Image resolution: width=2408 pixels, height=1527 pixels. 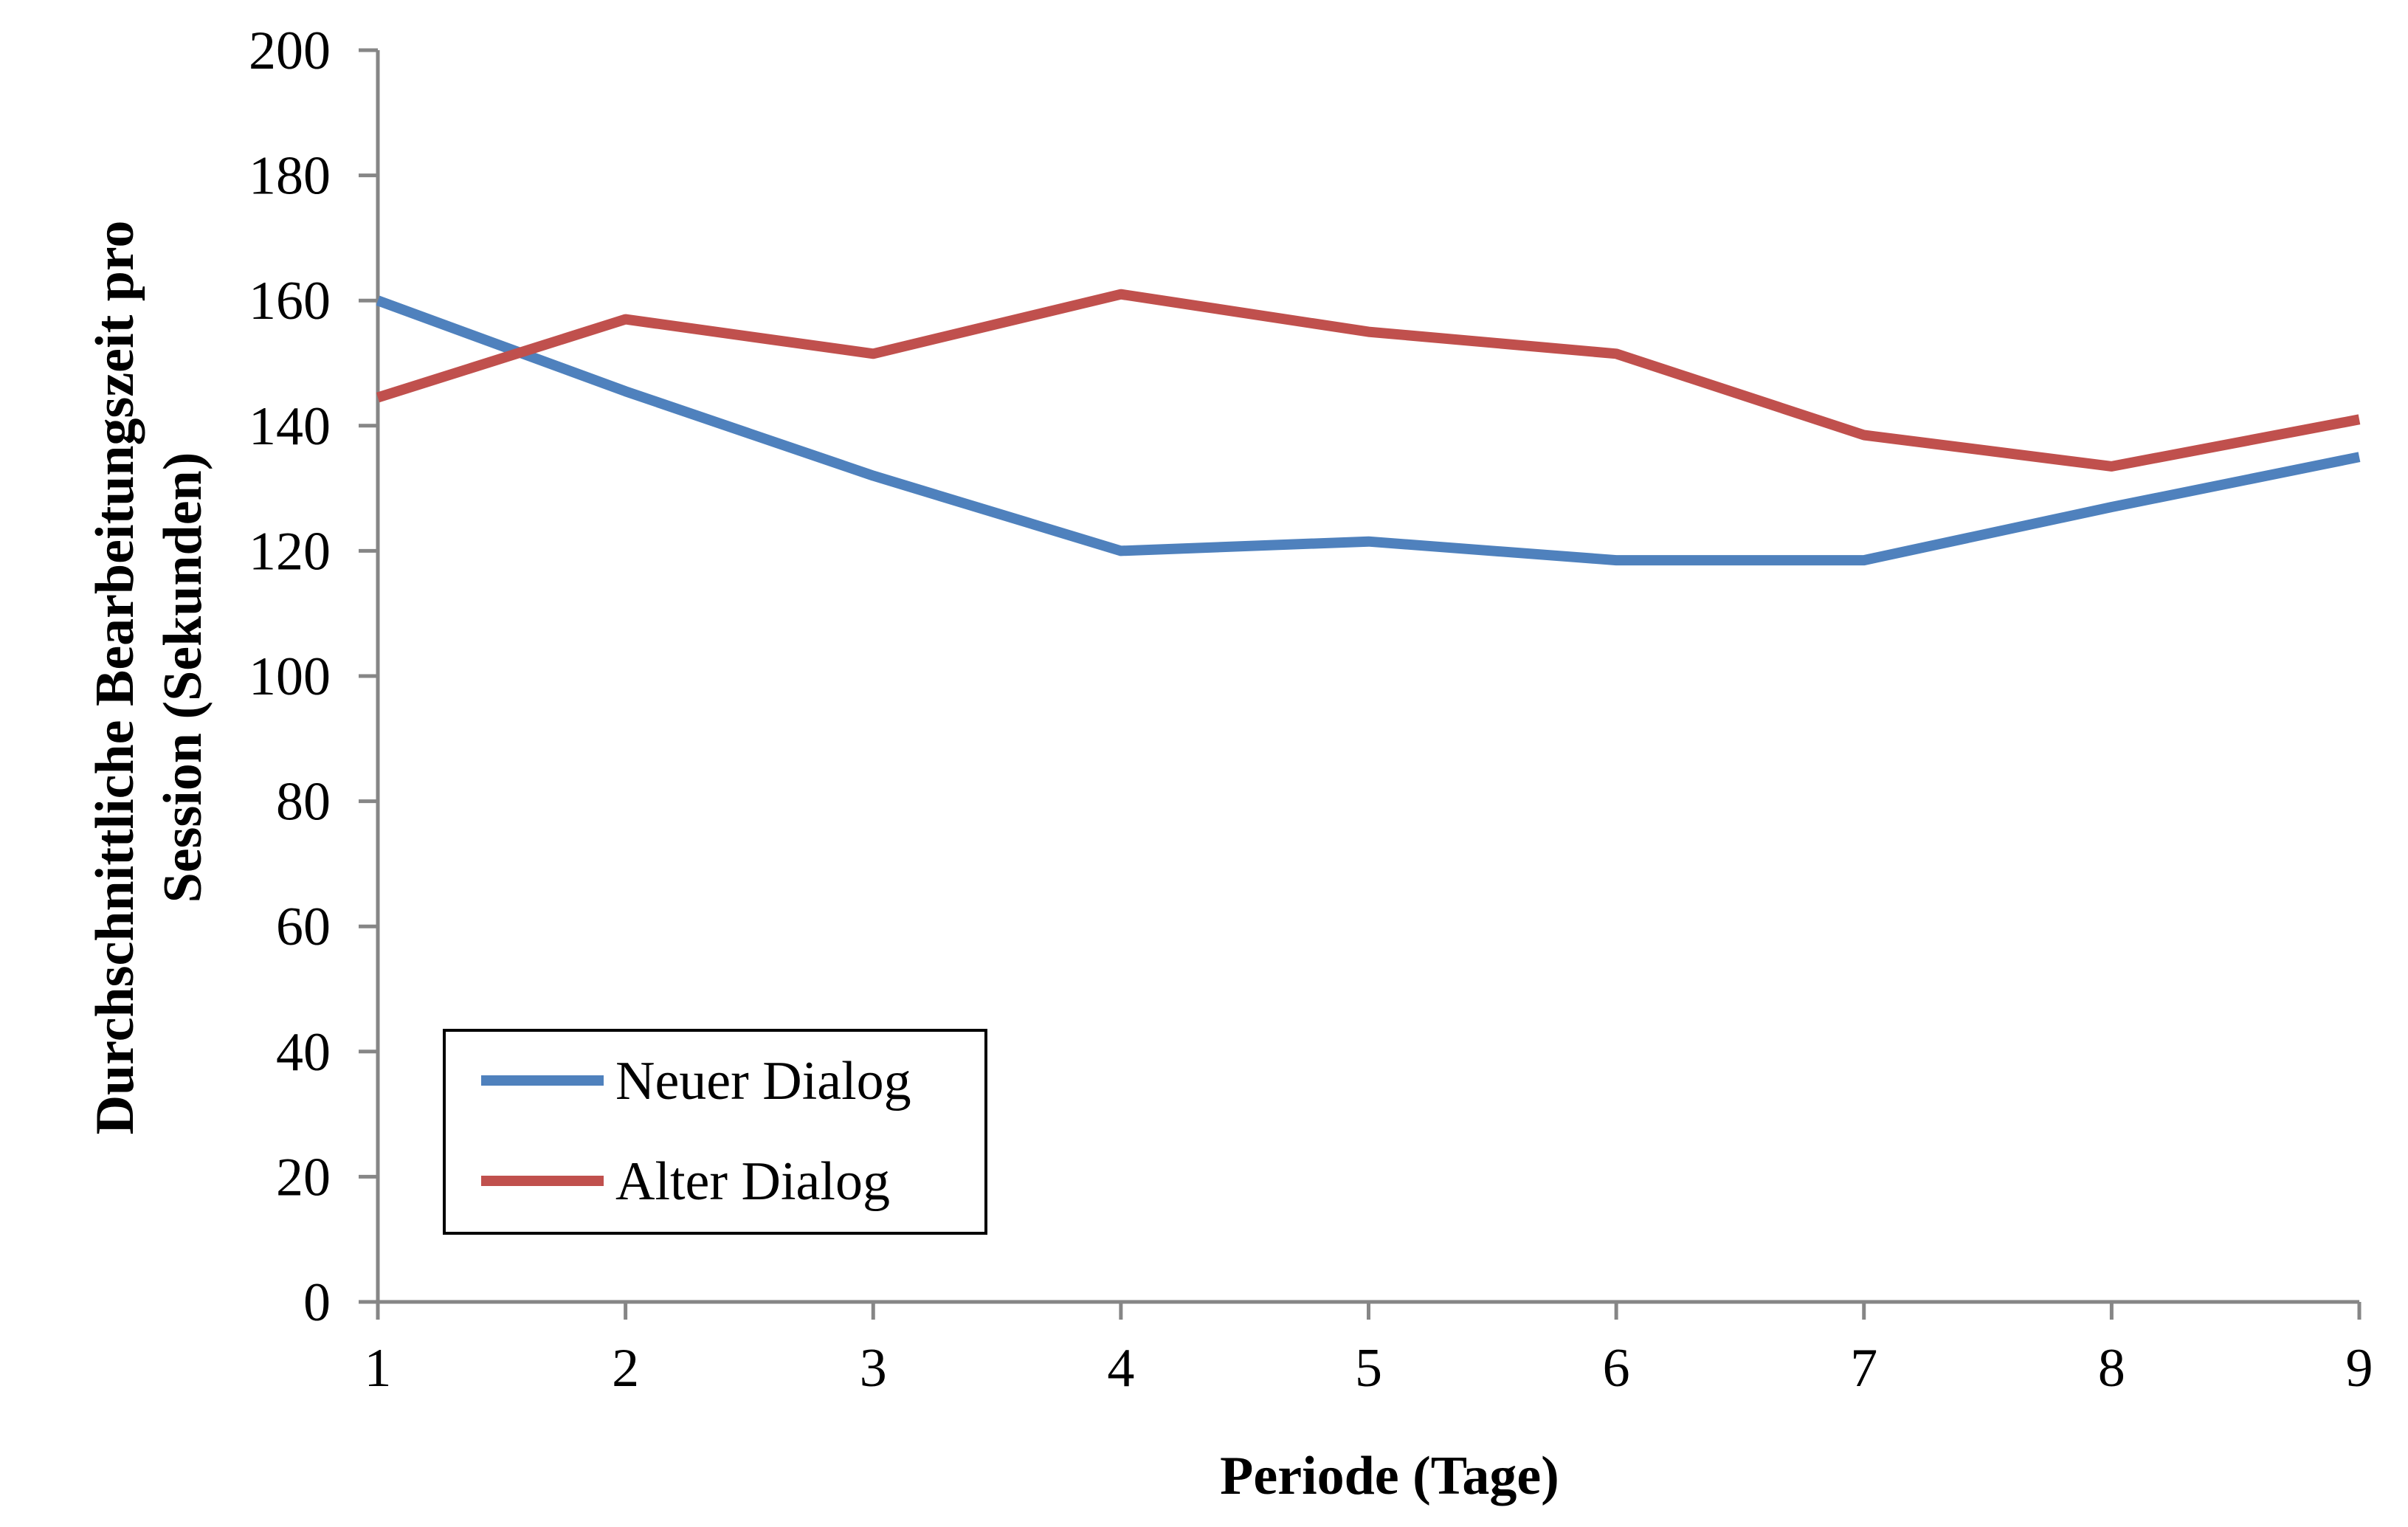 I want to click on legend: Neuer Dialog Alter Dialog, so click(x=715, y=1132).